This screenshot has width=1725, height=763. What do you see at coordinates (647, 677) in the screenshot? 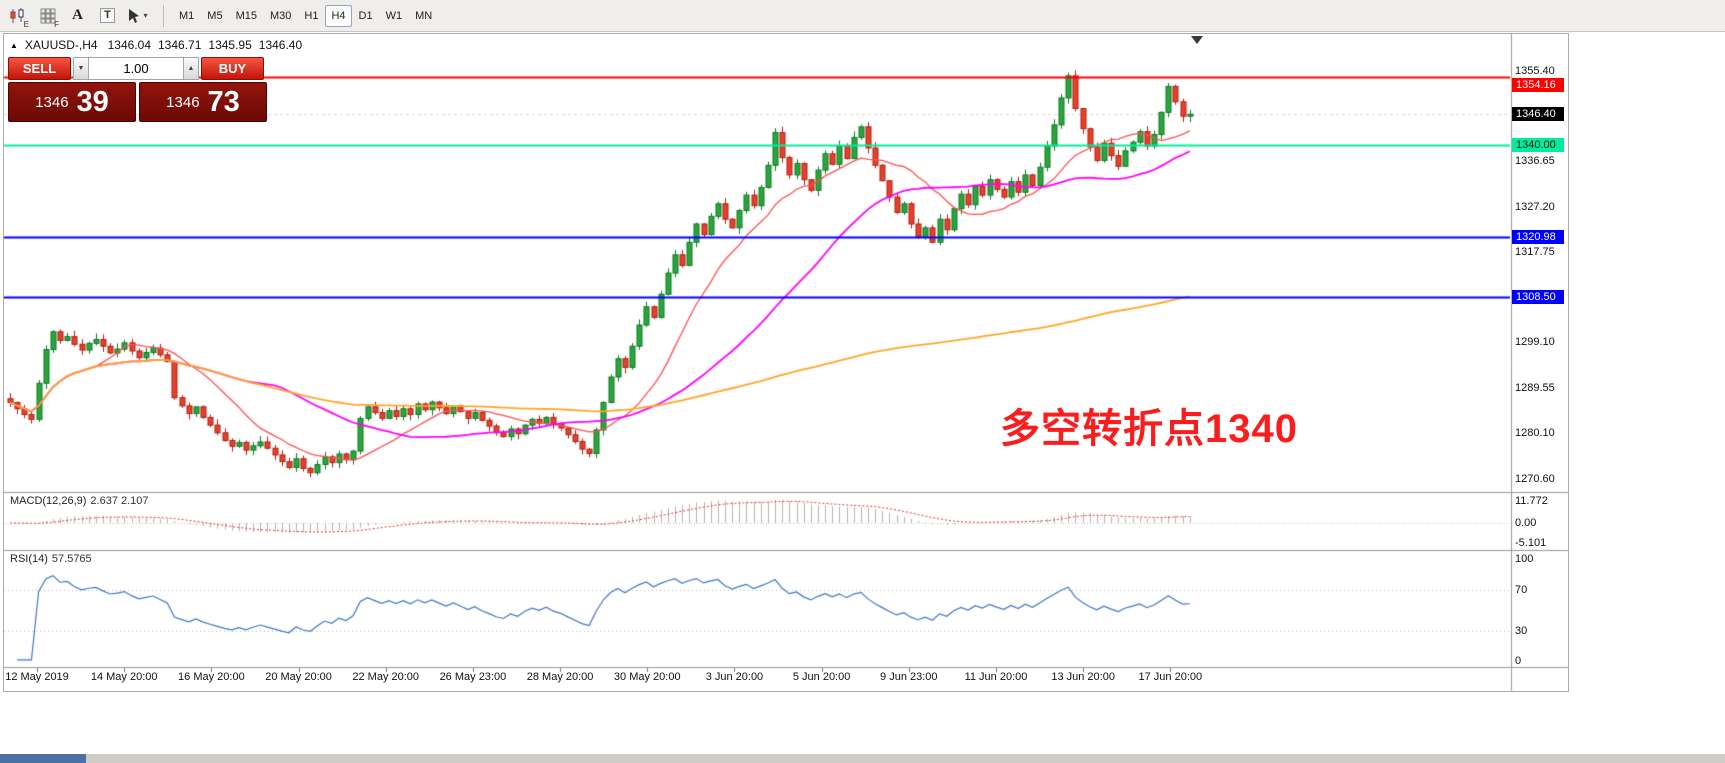
I see `time-tick-label: 30 May 20:00` at bounding box center [647, 677].